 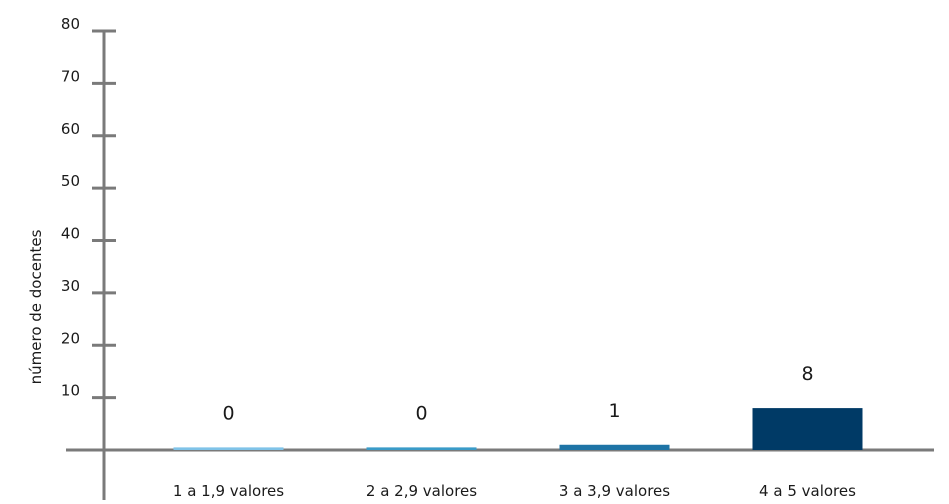 What do you see at coordinates (70, 24) in the screenshot?
I see `y-tick-label: 80` at bounding box center [70, 24].